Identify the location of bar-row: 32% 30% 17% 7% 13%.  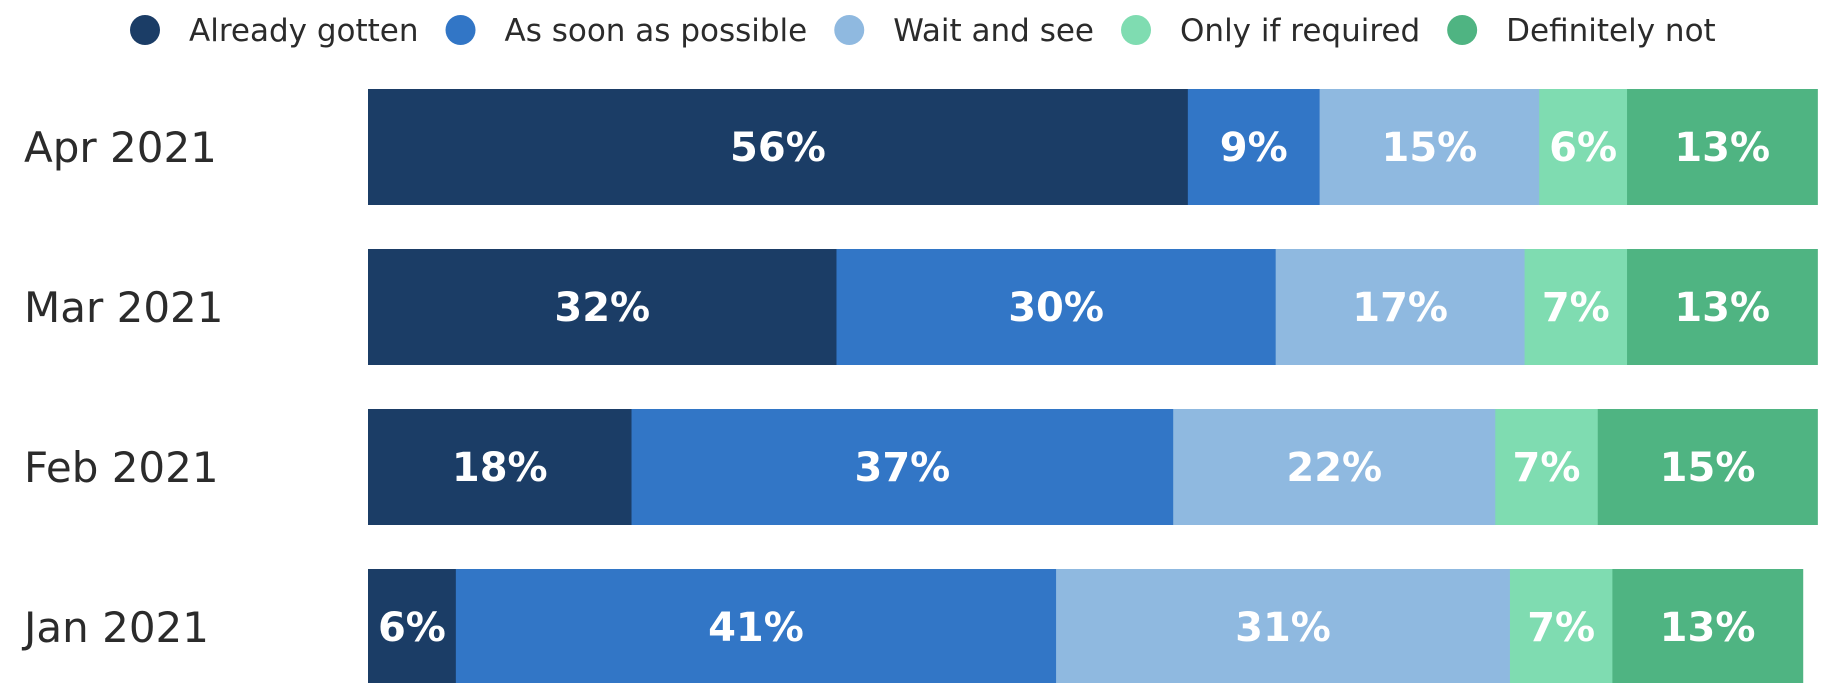
(1093, 307).